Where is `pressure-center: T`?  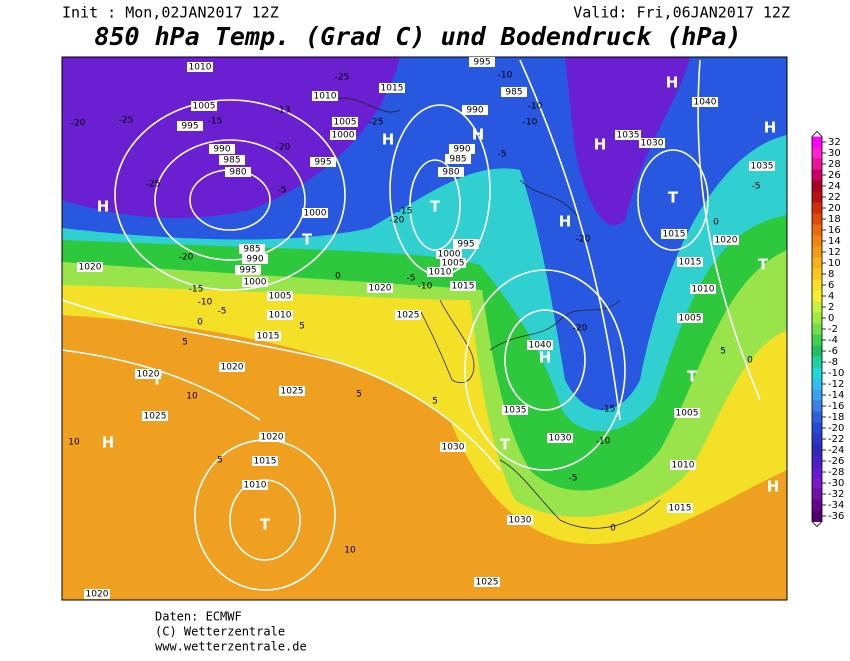
pressure-center: T is located at coordinates (265, 525).